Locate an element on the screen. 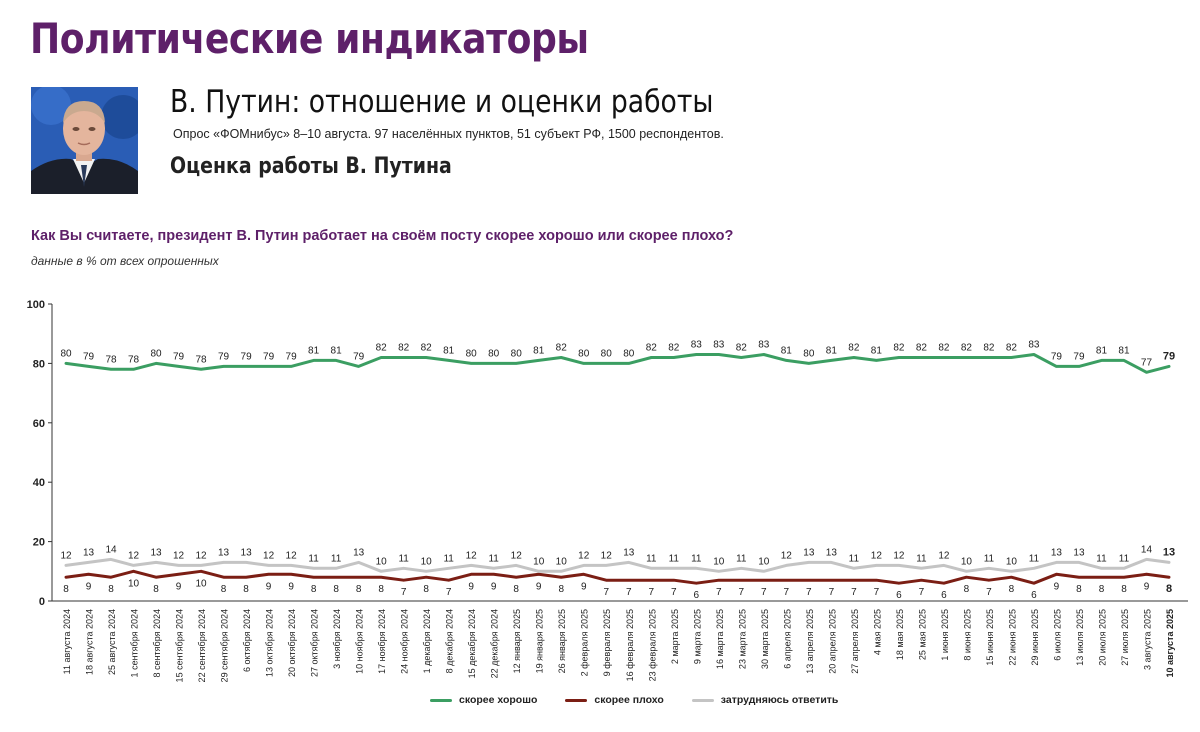  x-tick-label: 6 октября 2024 is located at coordinates (247, 640).